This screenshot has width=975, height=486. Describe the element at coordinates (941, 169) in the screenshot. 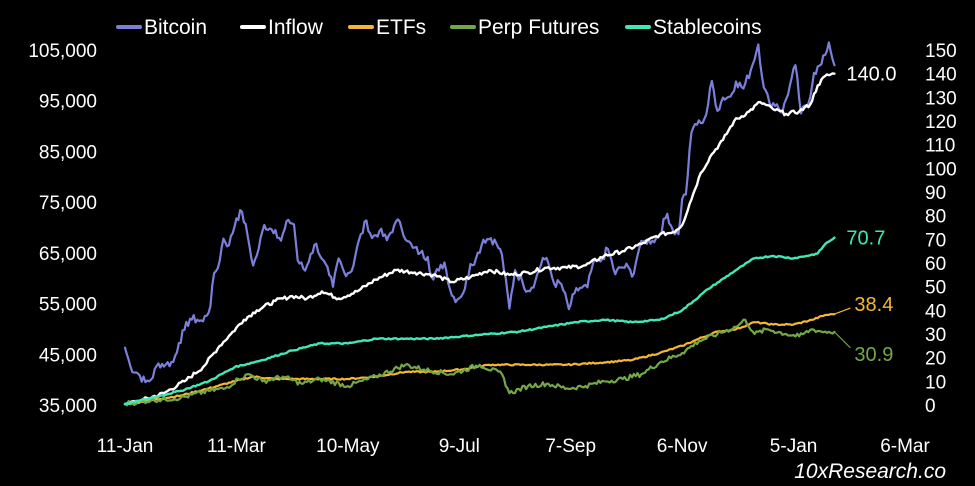

I see `y-right-tick-label: 100` at that location.